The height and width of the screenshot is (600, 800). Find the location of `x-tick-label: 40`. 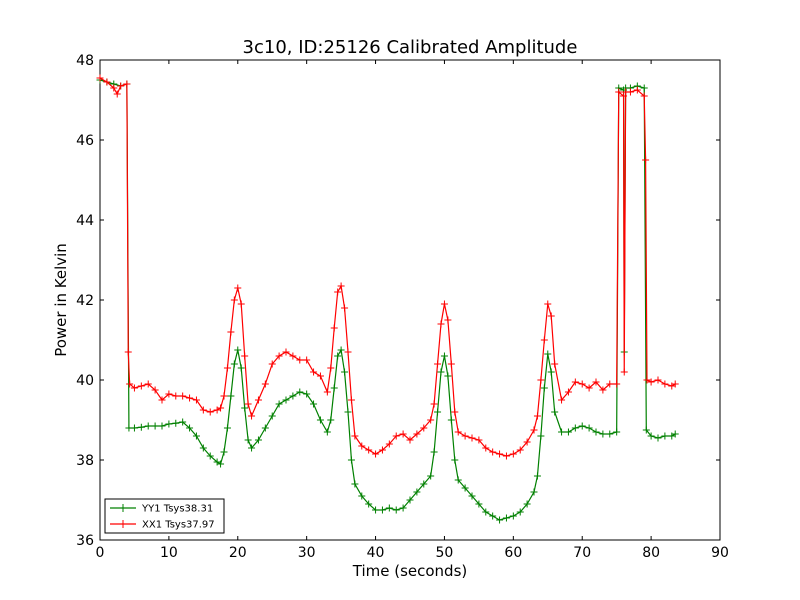

x-tick-label: 40 is located at coordinates (376, 553).